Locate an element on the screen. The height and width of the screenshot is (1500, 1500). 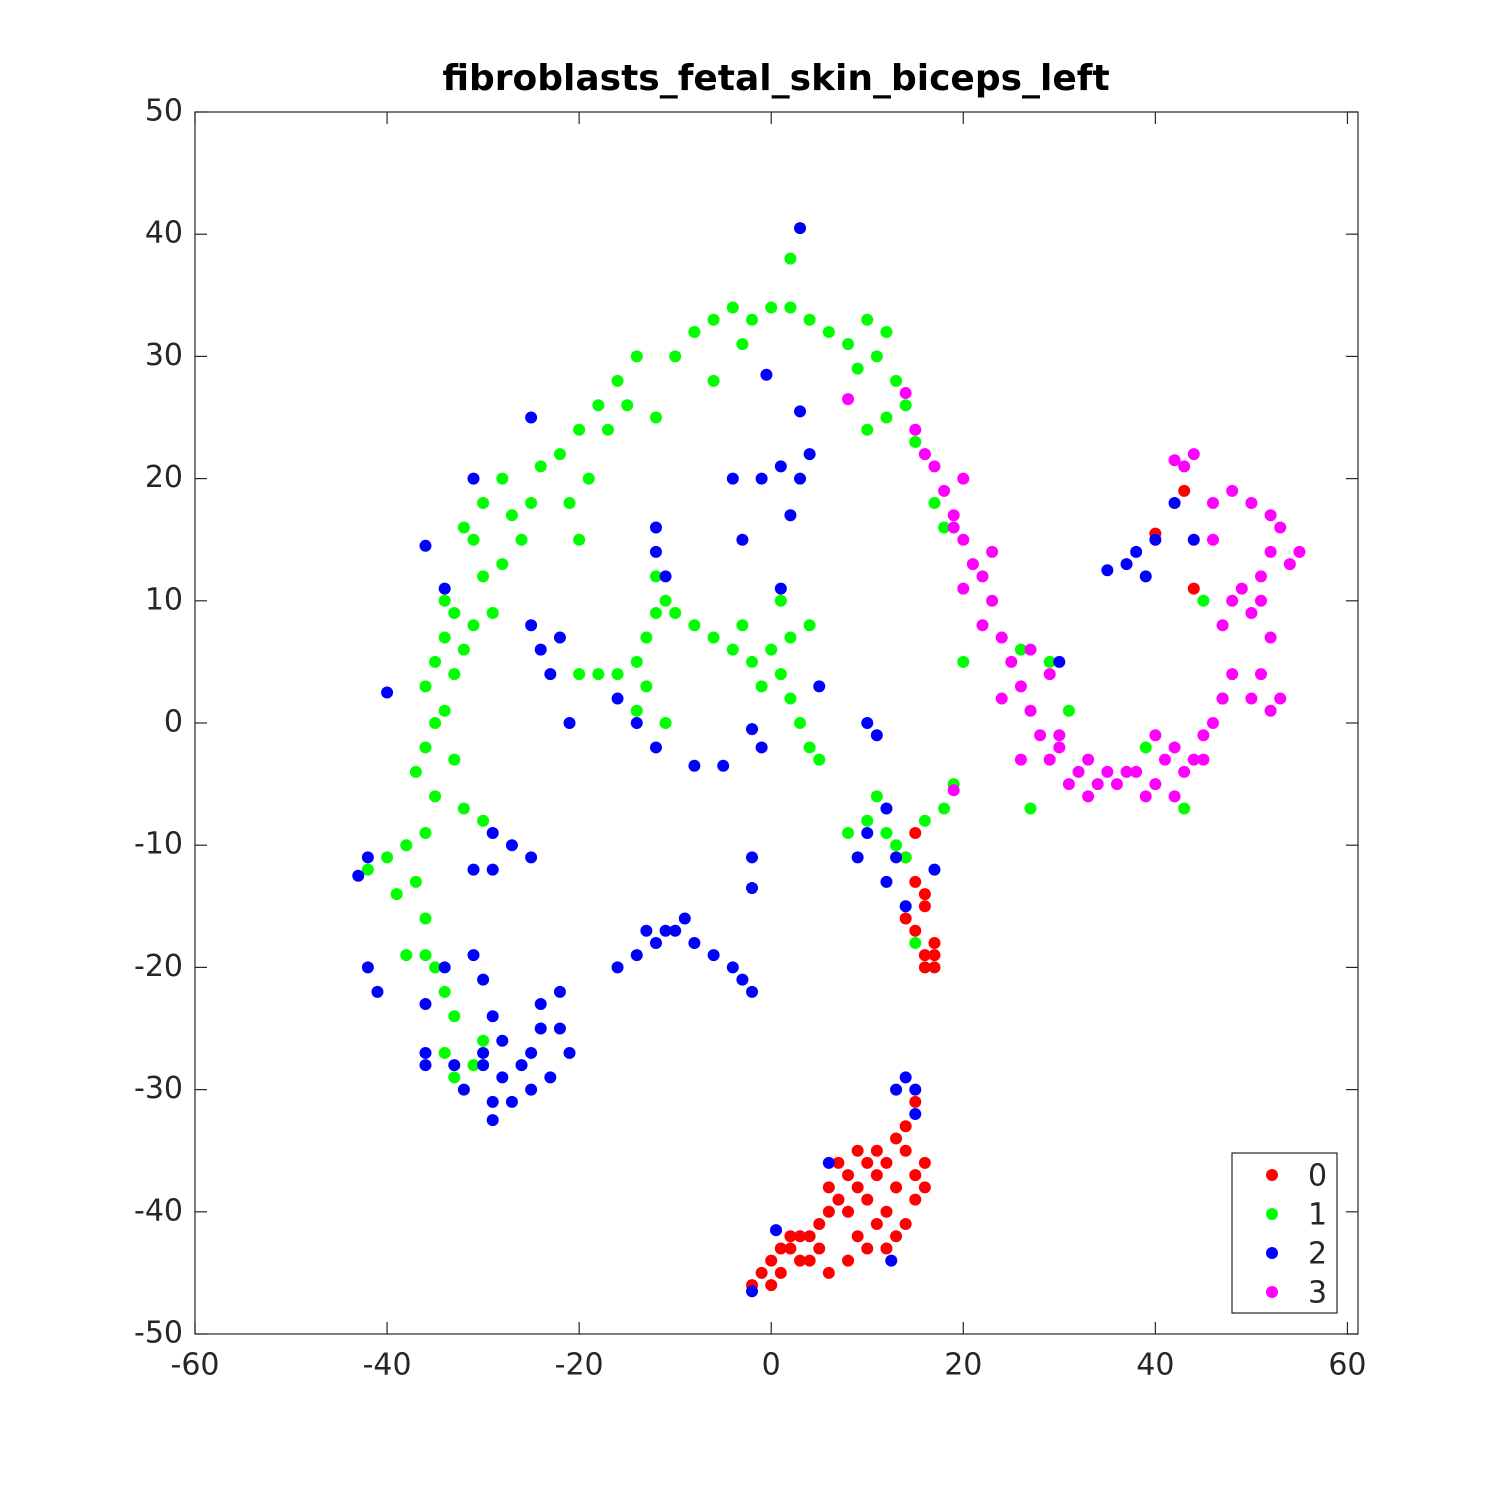
y-tick-label: 40 is located at coordinates (164, 233).